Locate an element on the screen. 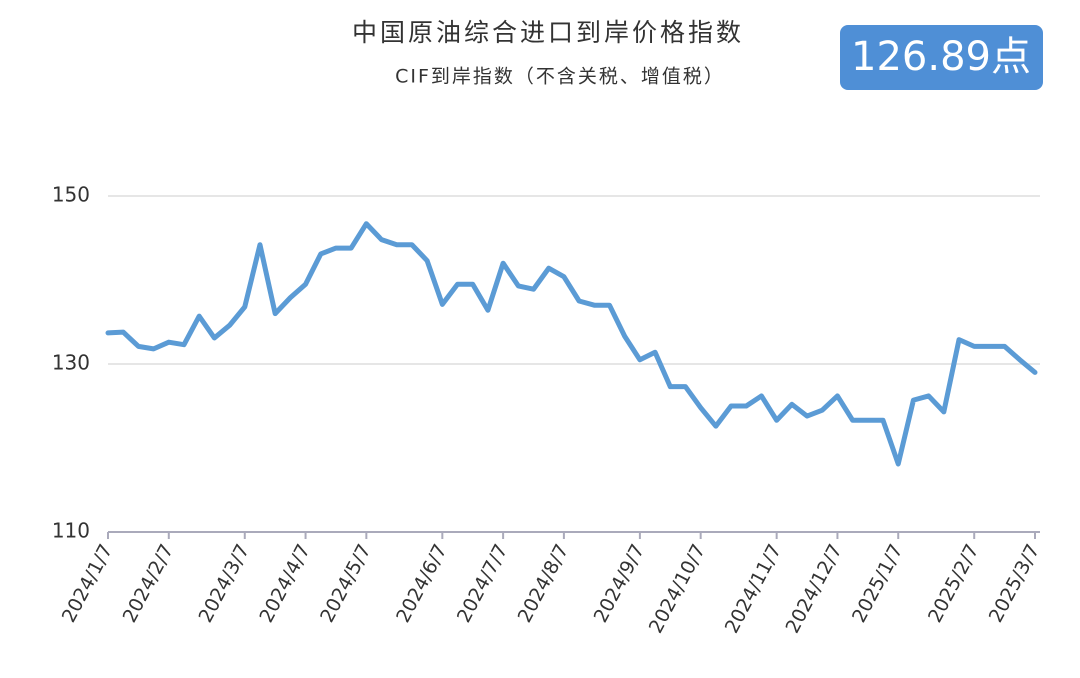  x-tick-label: 2024/6/7 is located at coordinates (421, 584).